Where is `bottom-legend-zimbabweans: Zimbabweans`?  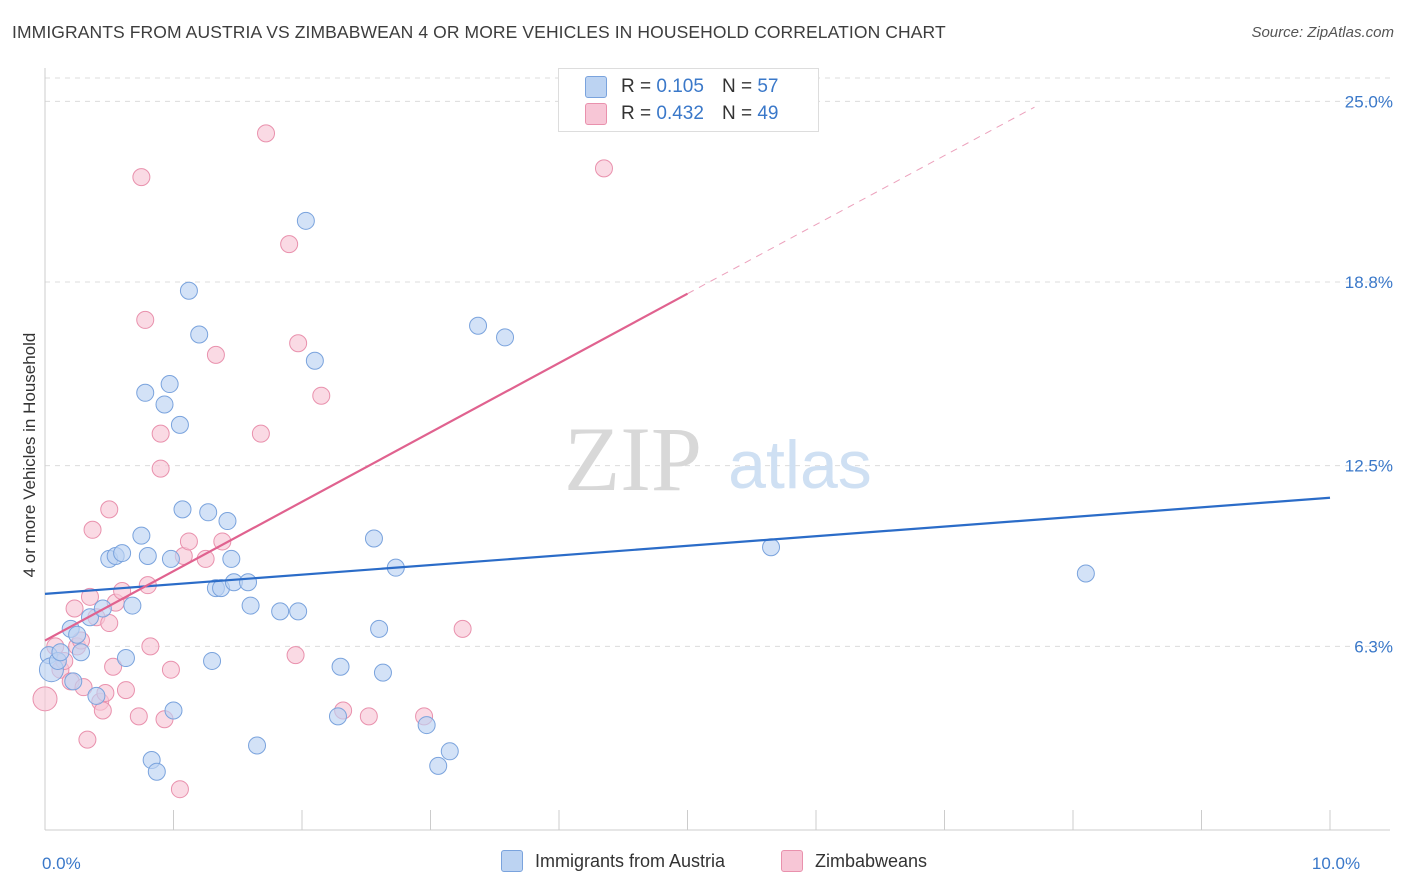
bottom-legend-zimbabweans: Zimbabweans is located at coordinates (854, 861).